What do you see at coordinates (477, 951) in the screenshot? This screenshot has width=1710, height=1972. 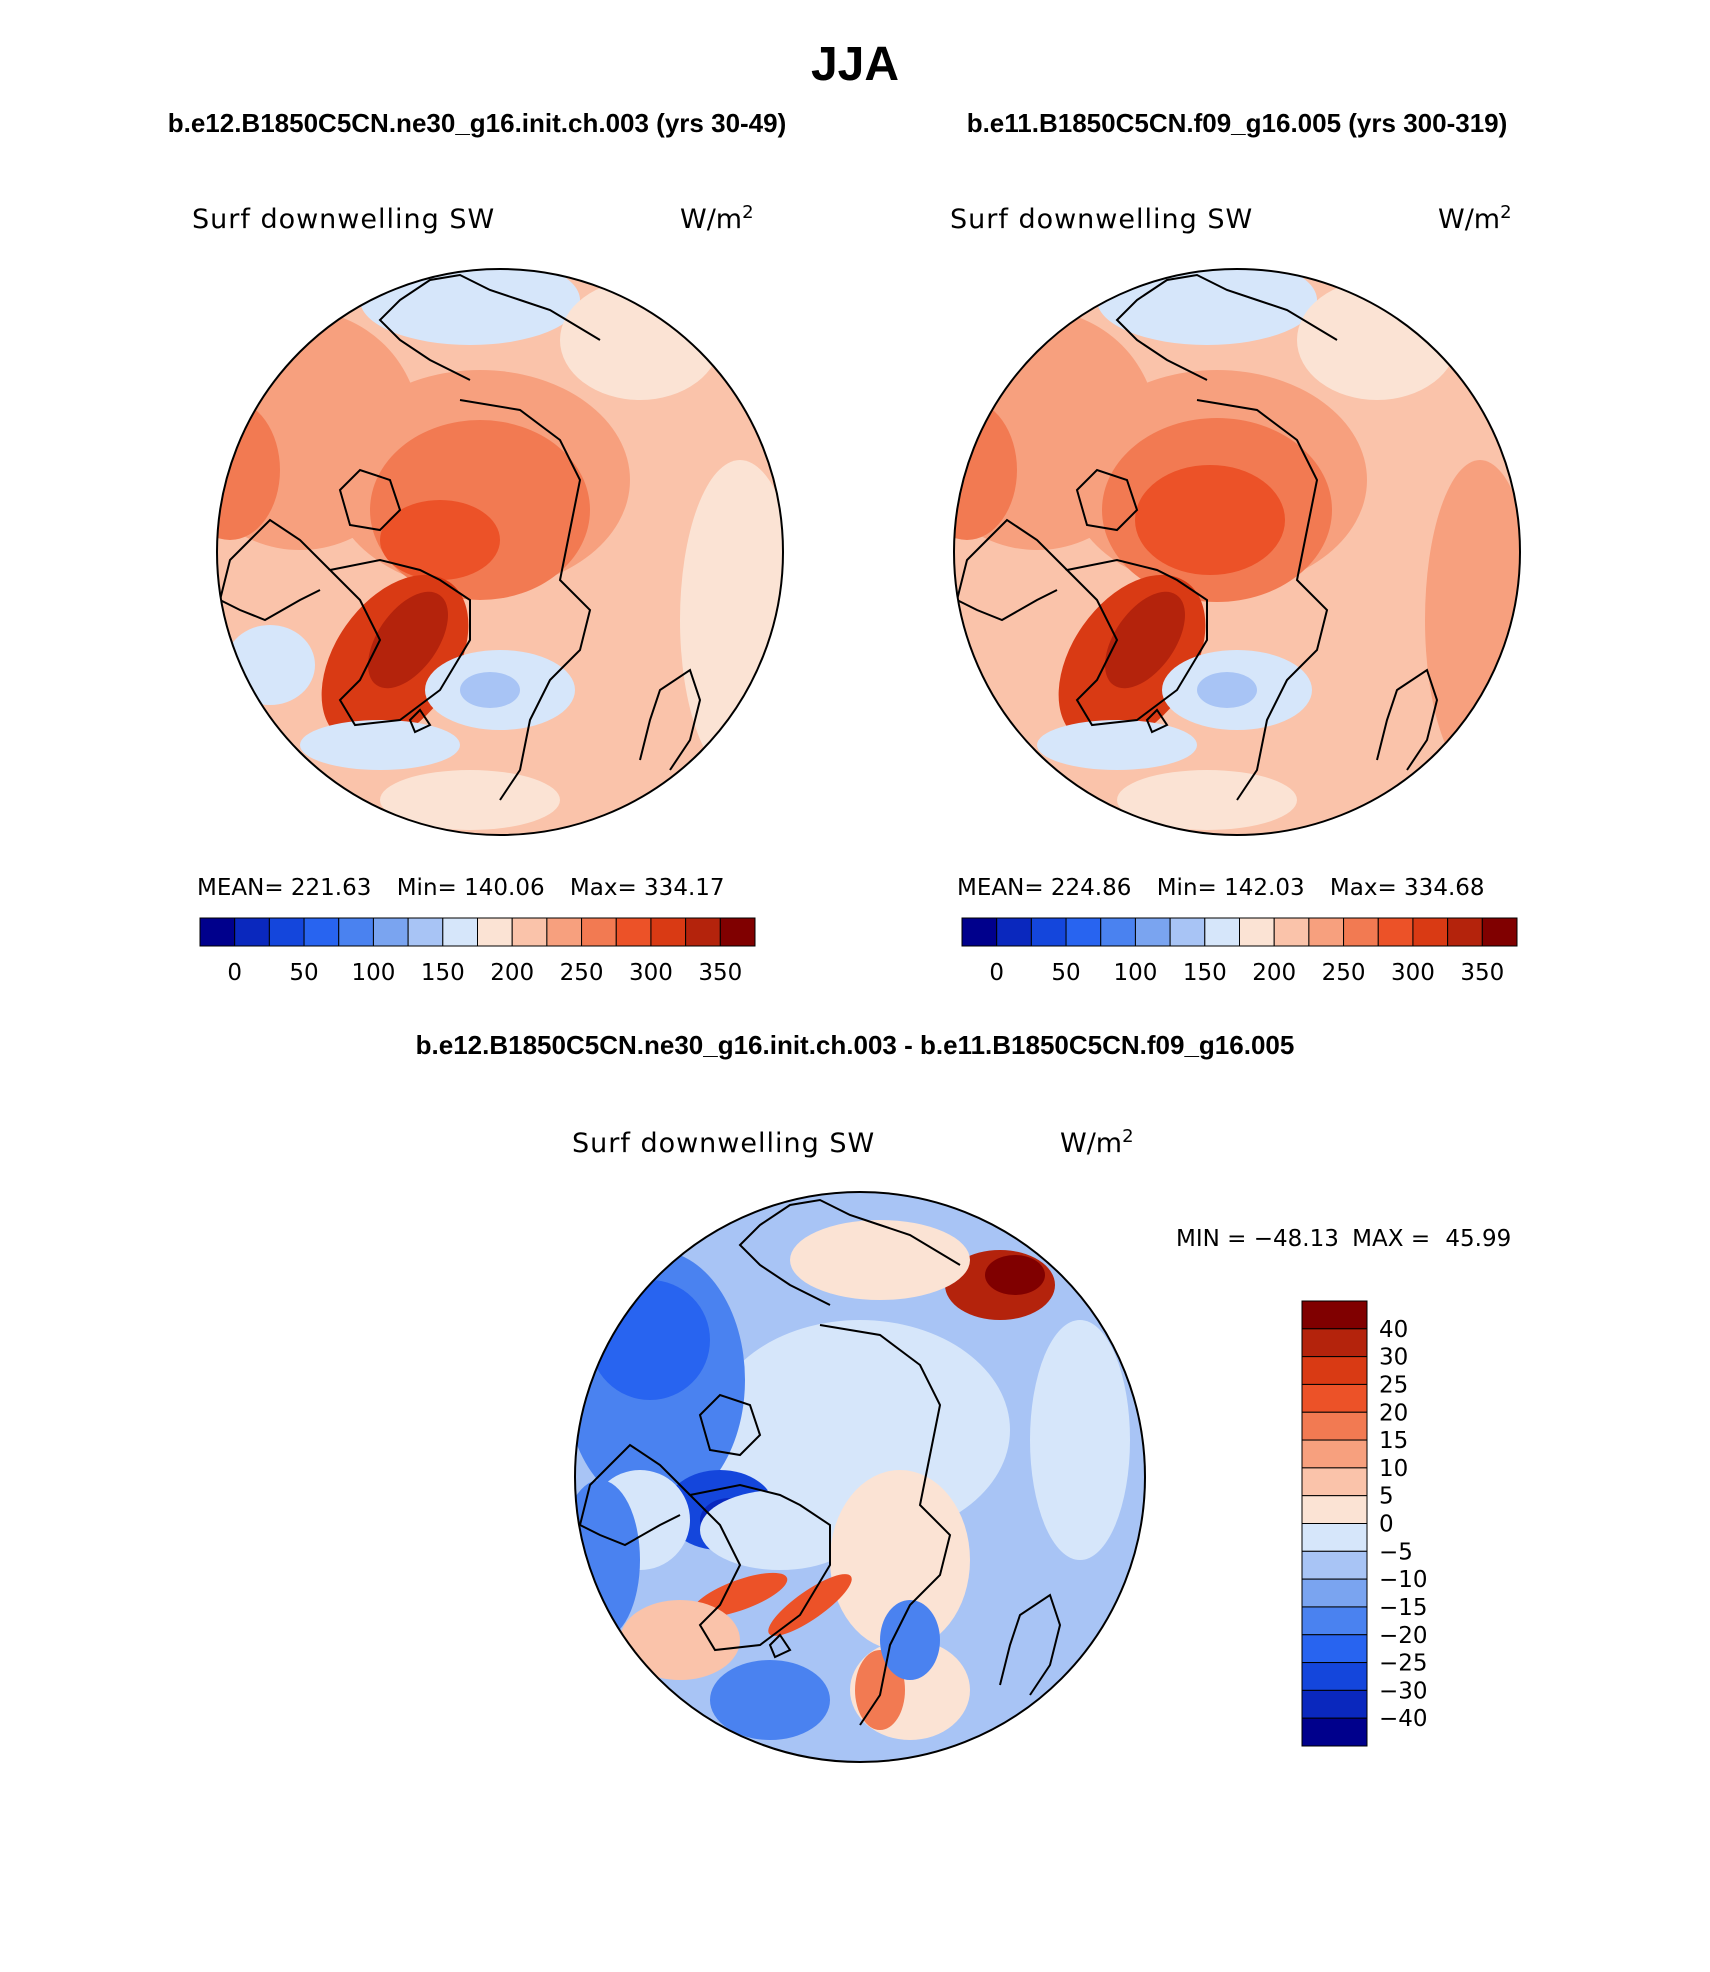 I see `colorbar-left: 0 50 100 150 200 250 300 350` at bounding box center [477, 951].